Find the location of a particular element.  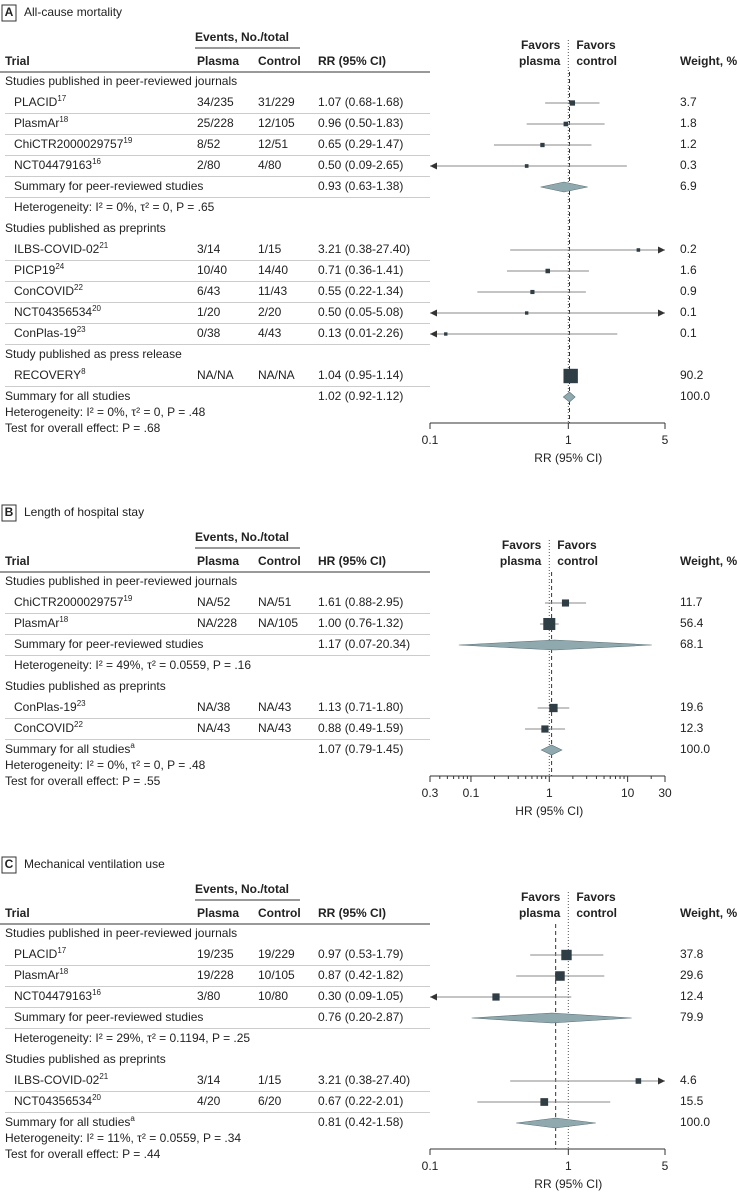

label-text: Summary for all studies is located at coordinates (67, 1122).